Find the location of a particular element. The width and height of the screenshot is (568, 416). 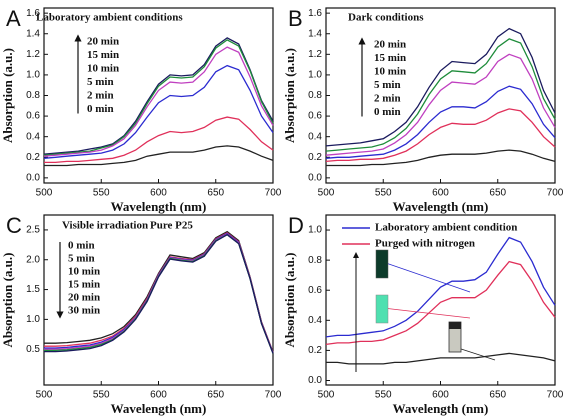

y-tick-label: 1.6 is located at coordinates (315, 13).